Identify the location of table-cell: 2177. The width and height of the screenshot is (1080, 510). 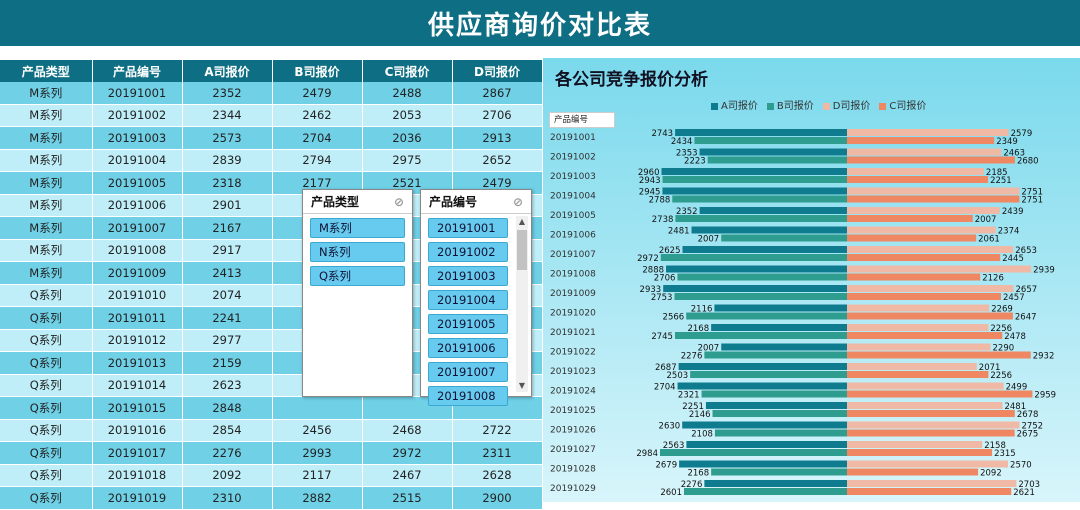
(317, 183).